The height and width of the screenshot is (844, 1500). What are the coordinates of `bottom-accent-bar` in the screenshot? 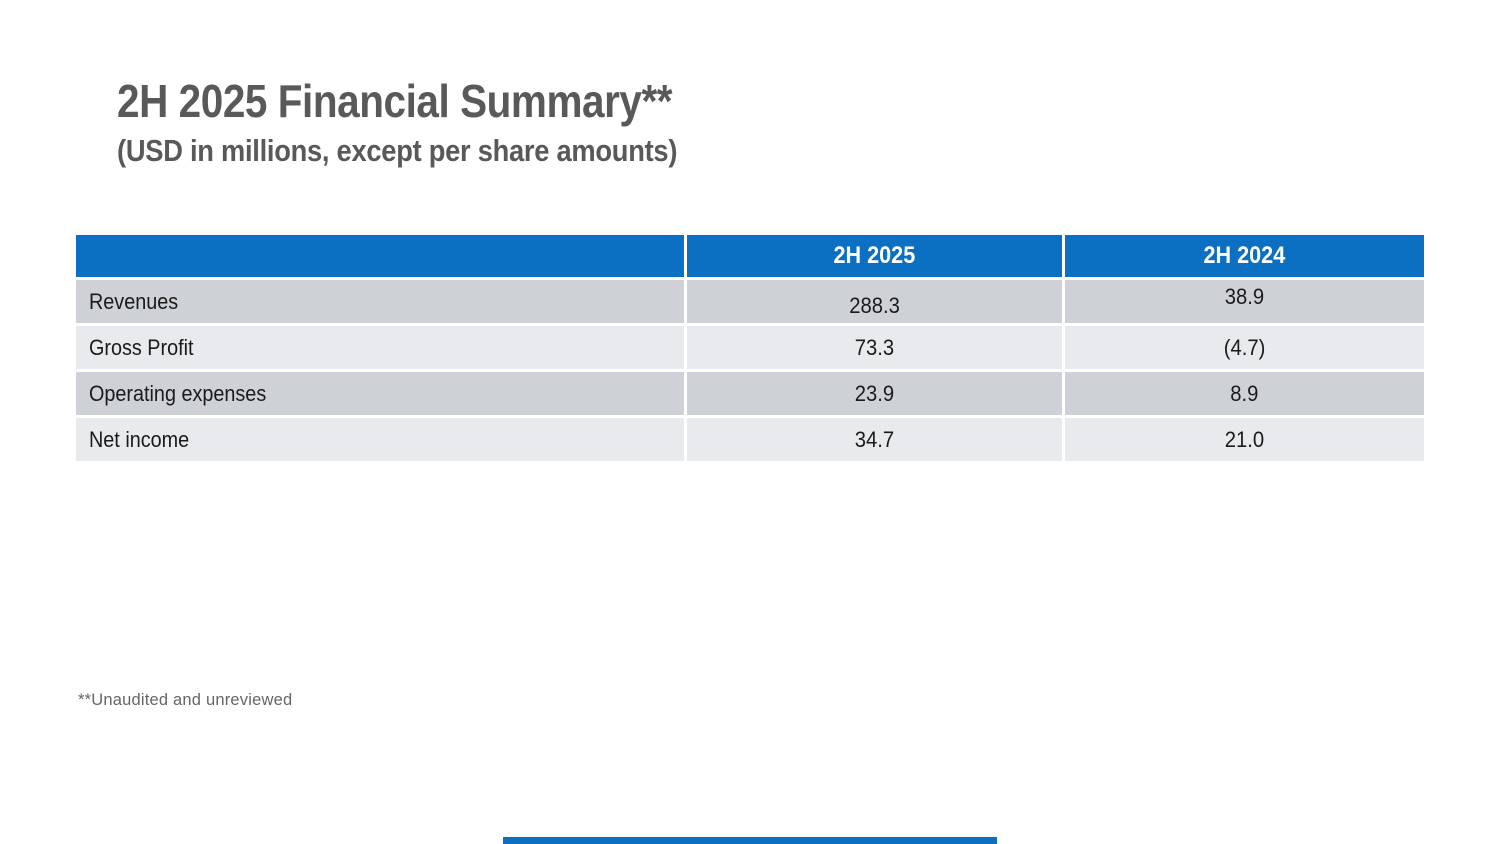 It's located at (750, 840).